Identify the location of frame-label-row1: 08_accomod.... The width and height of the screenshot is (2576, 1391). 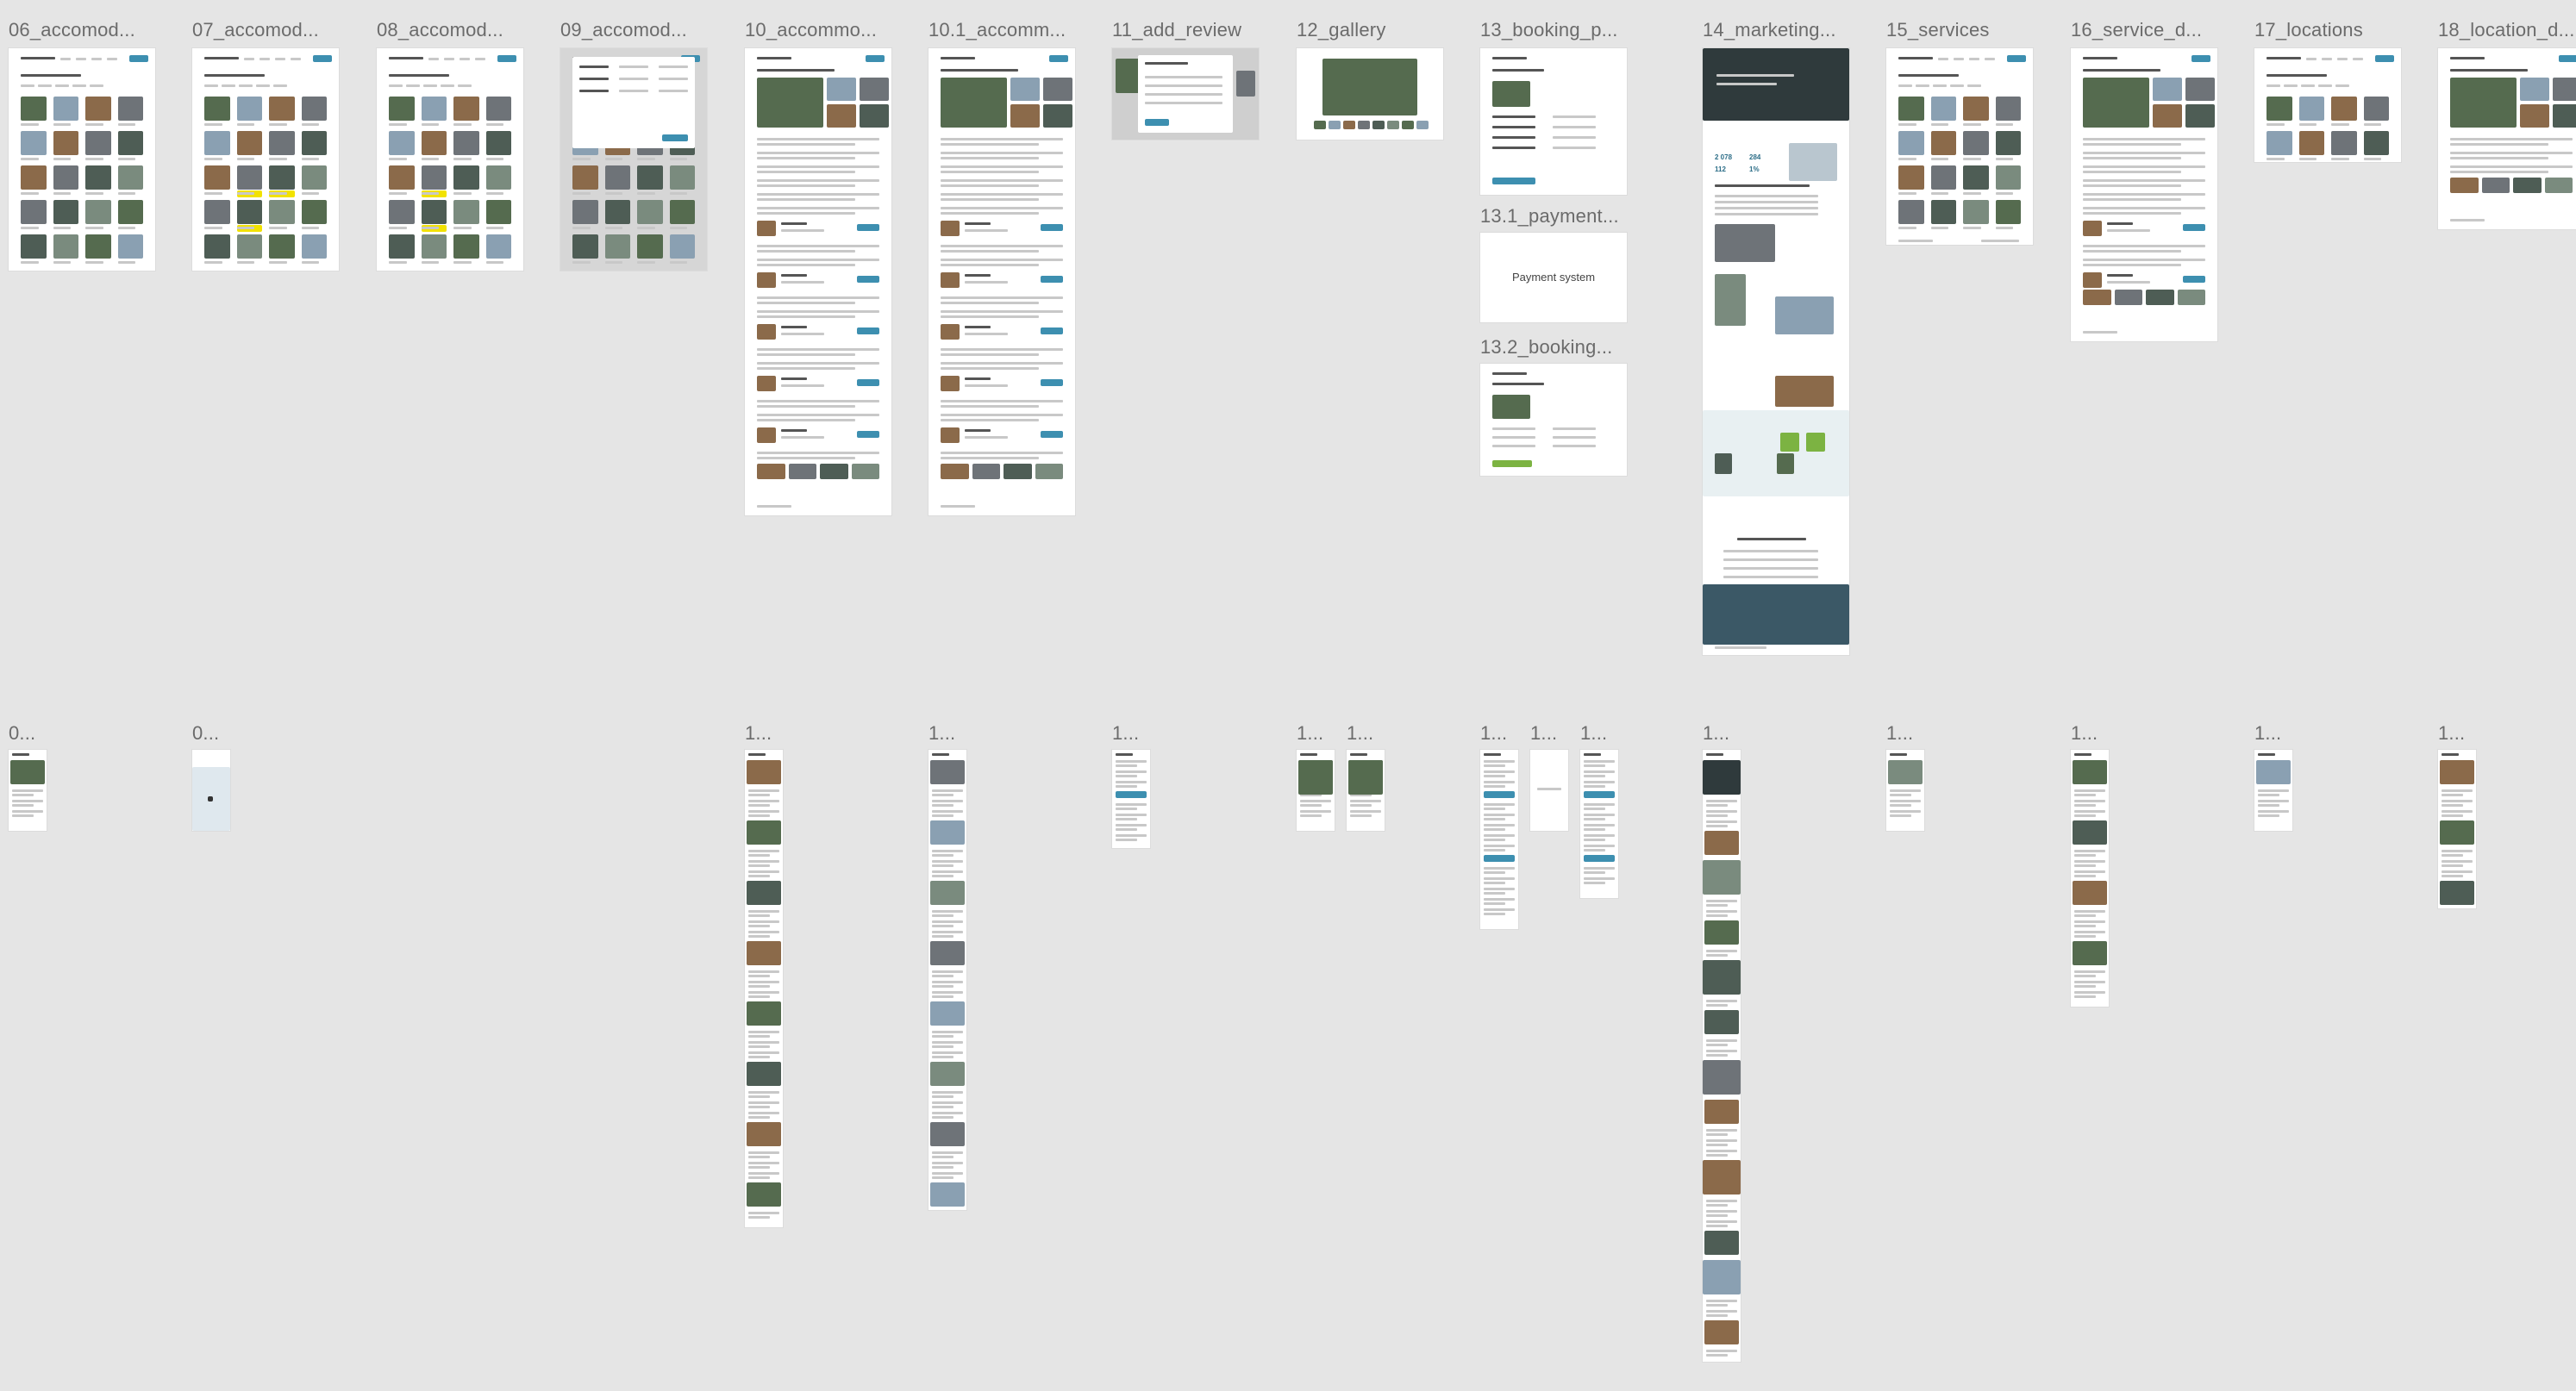
(440, 30).